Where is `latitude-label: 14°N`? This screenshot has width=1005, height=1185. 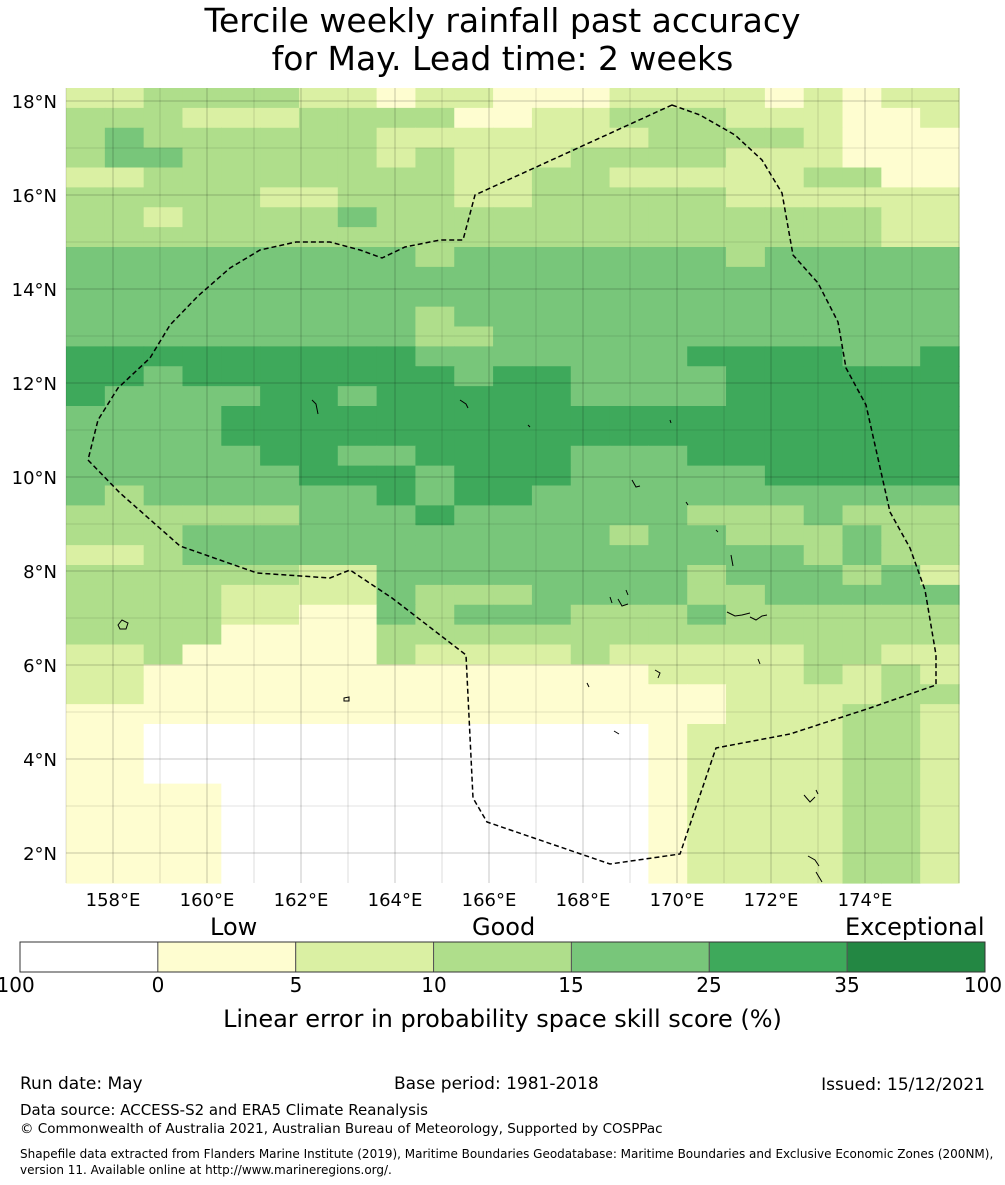
latitude-label: 14°N is located at coordinates (34, 290).